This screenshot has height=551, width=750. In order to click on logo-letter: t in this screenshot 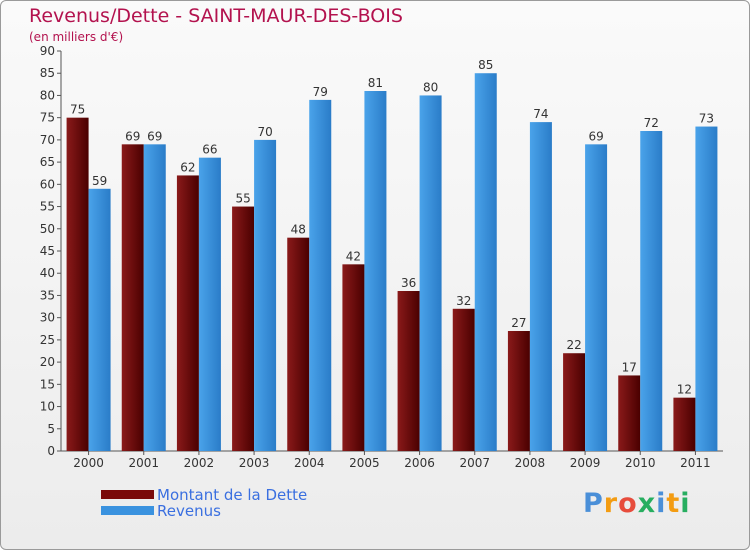, I will do `click(673, 503)`.